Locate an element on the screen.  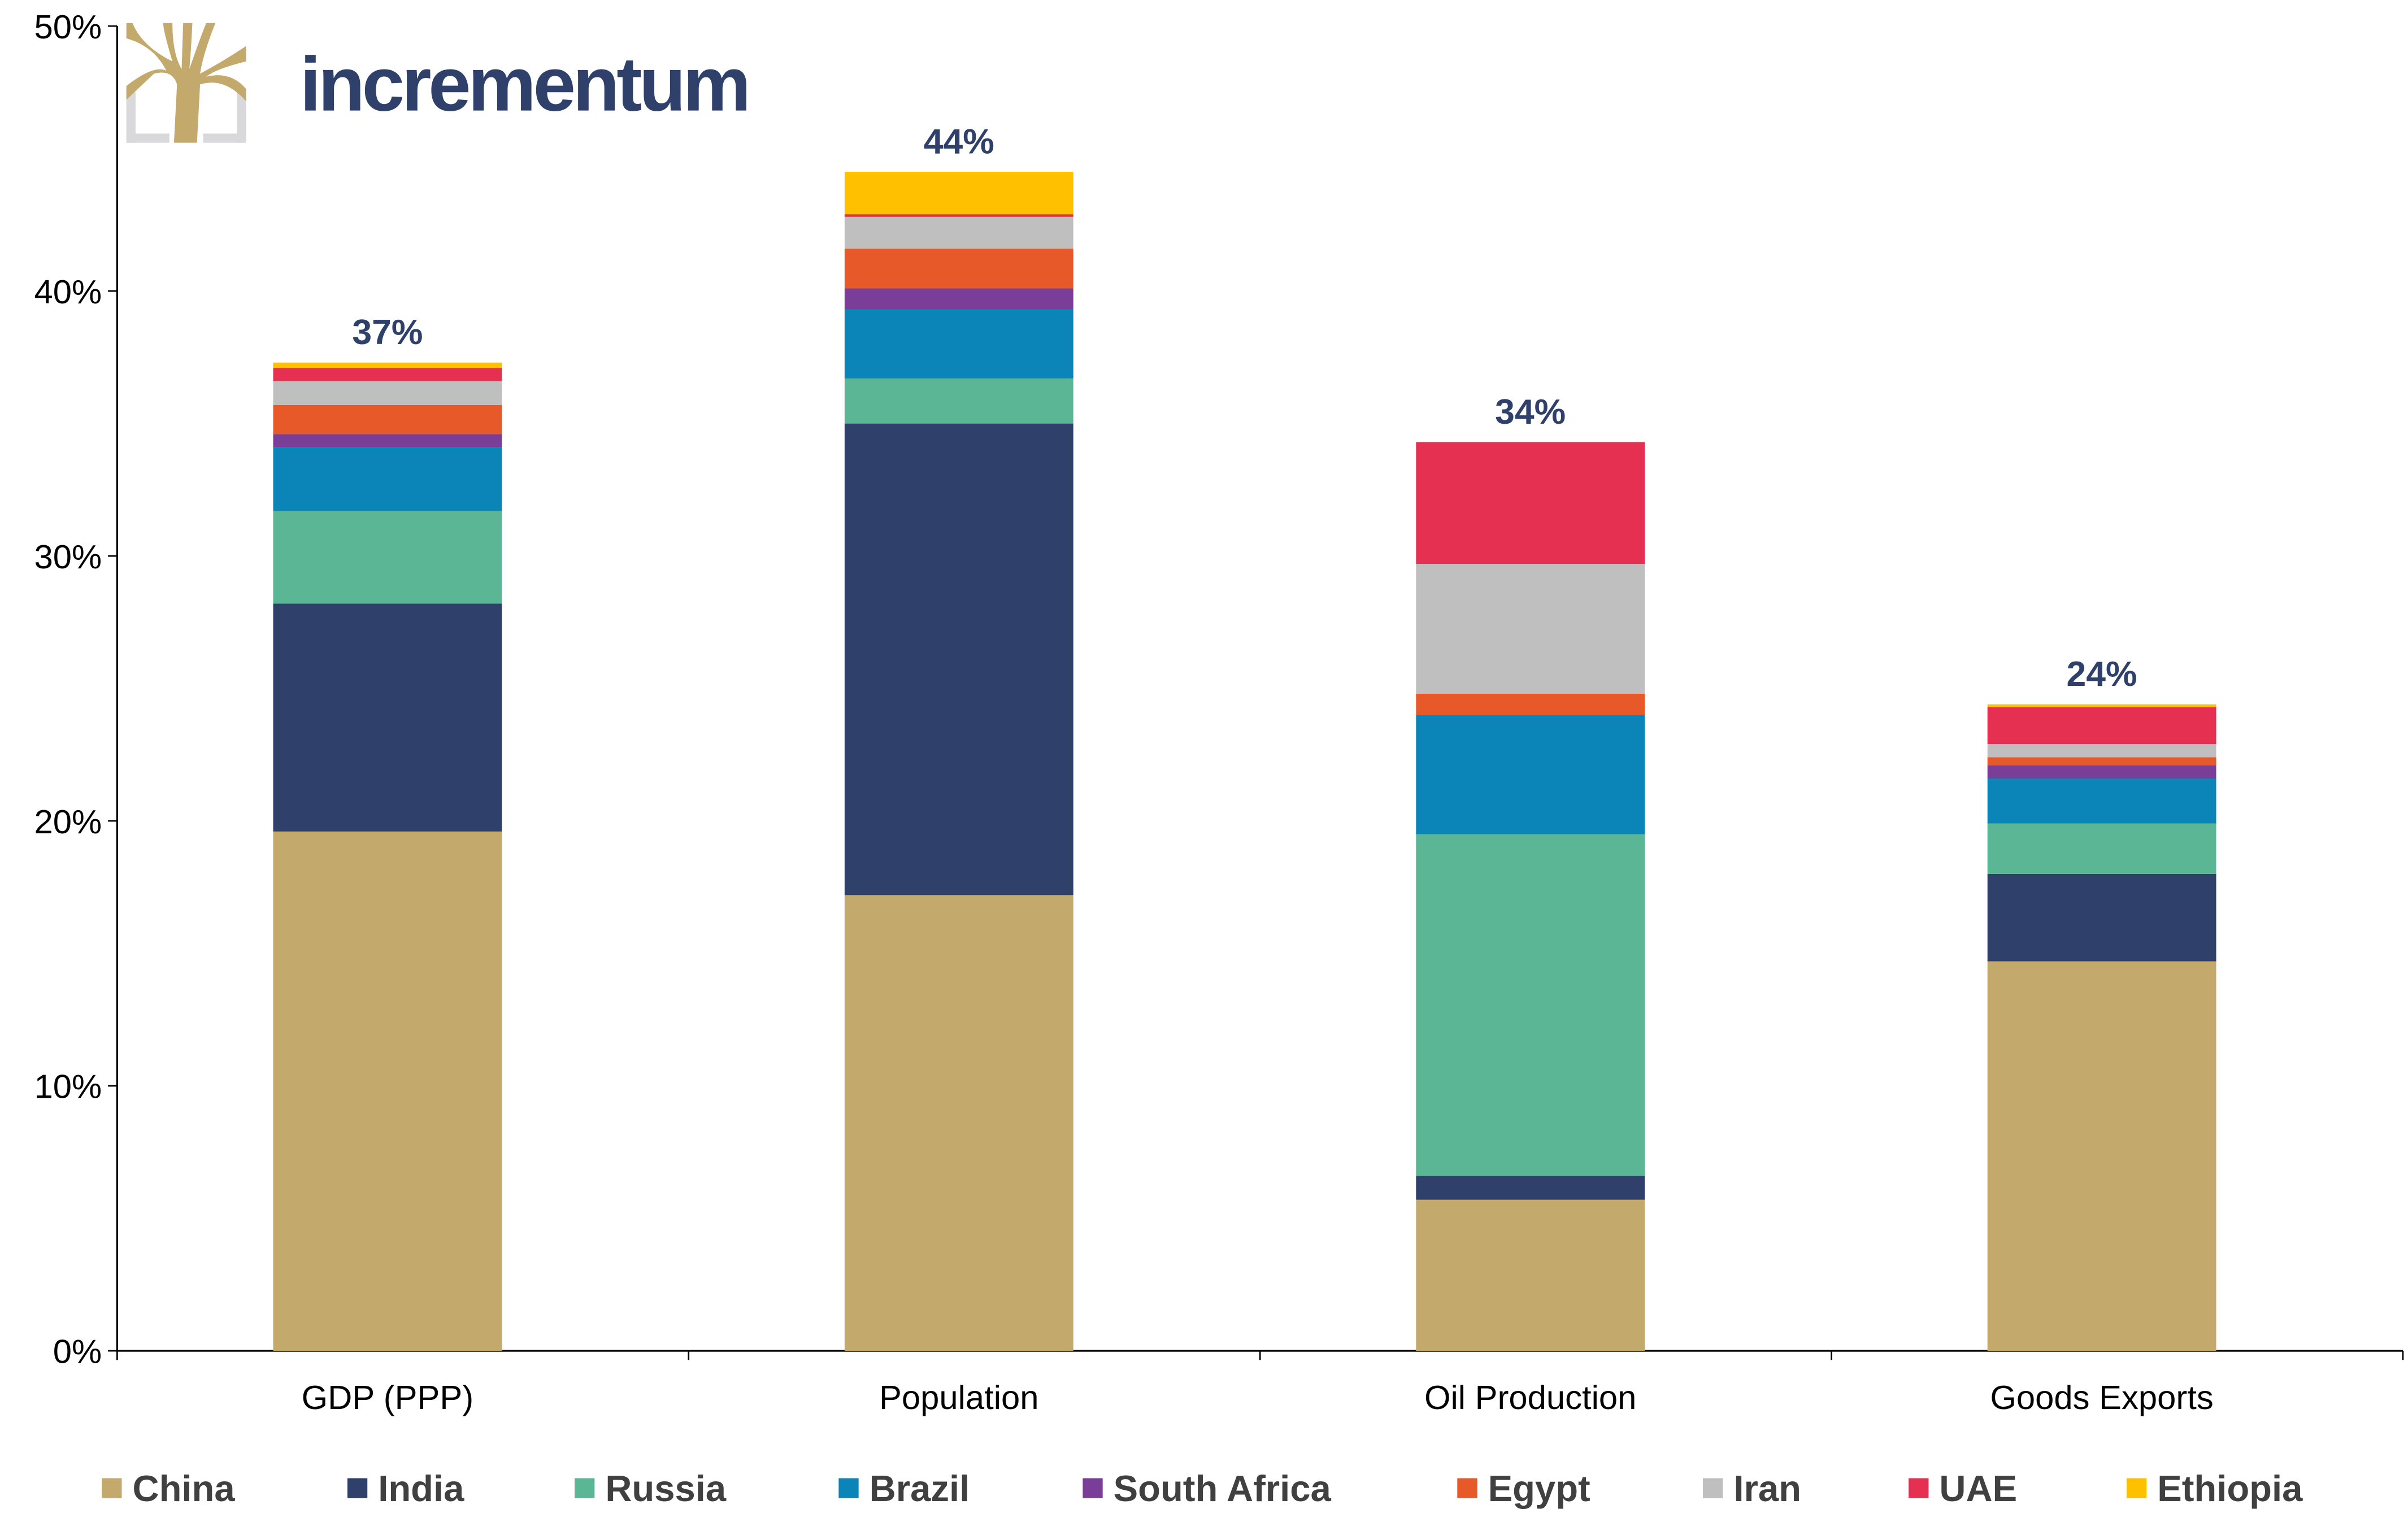
legend-label: India is located at coordinates (421, 1488).